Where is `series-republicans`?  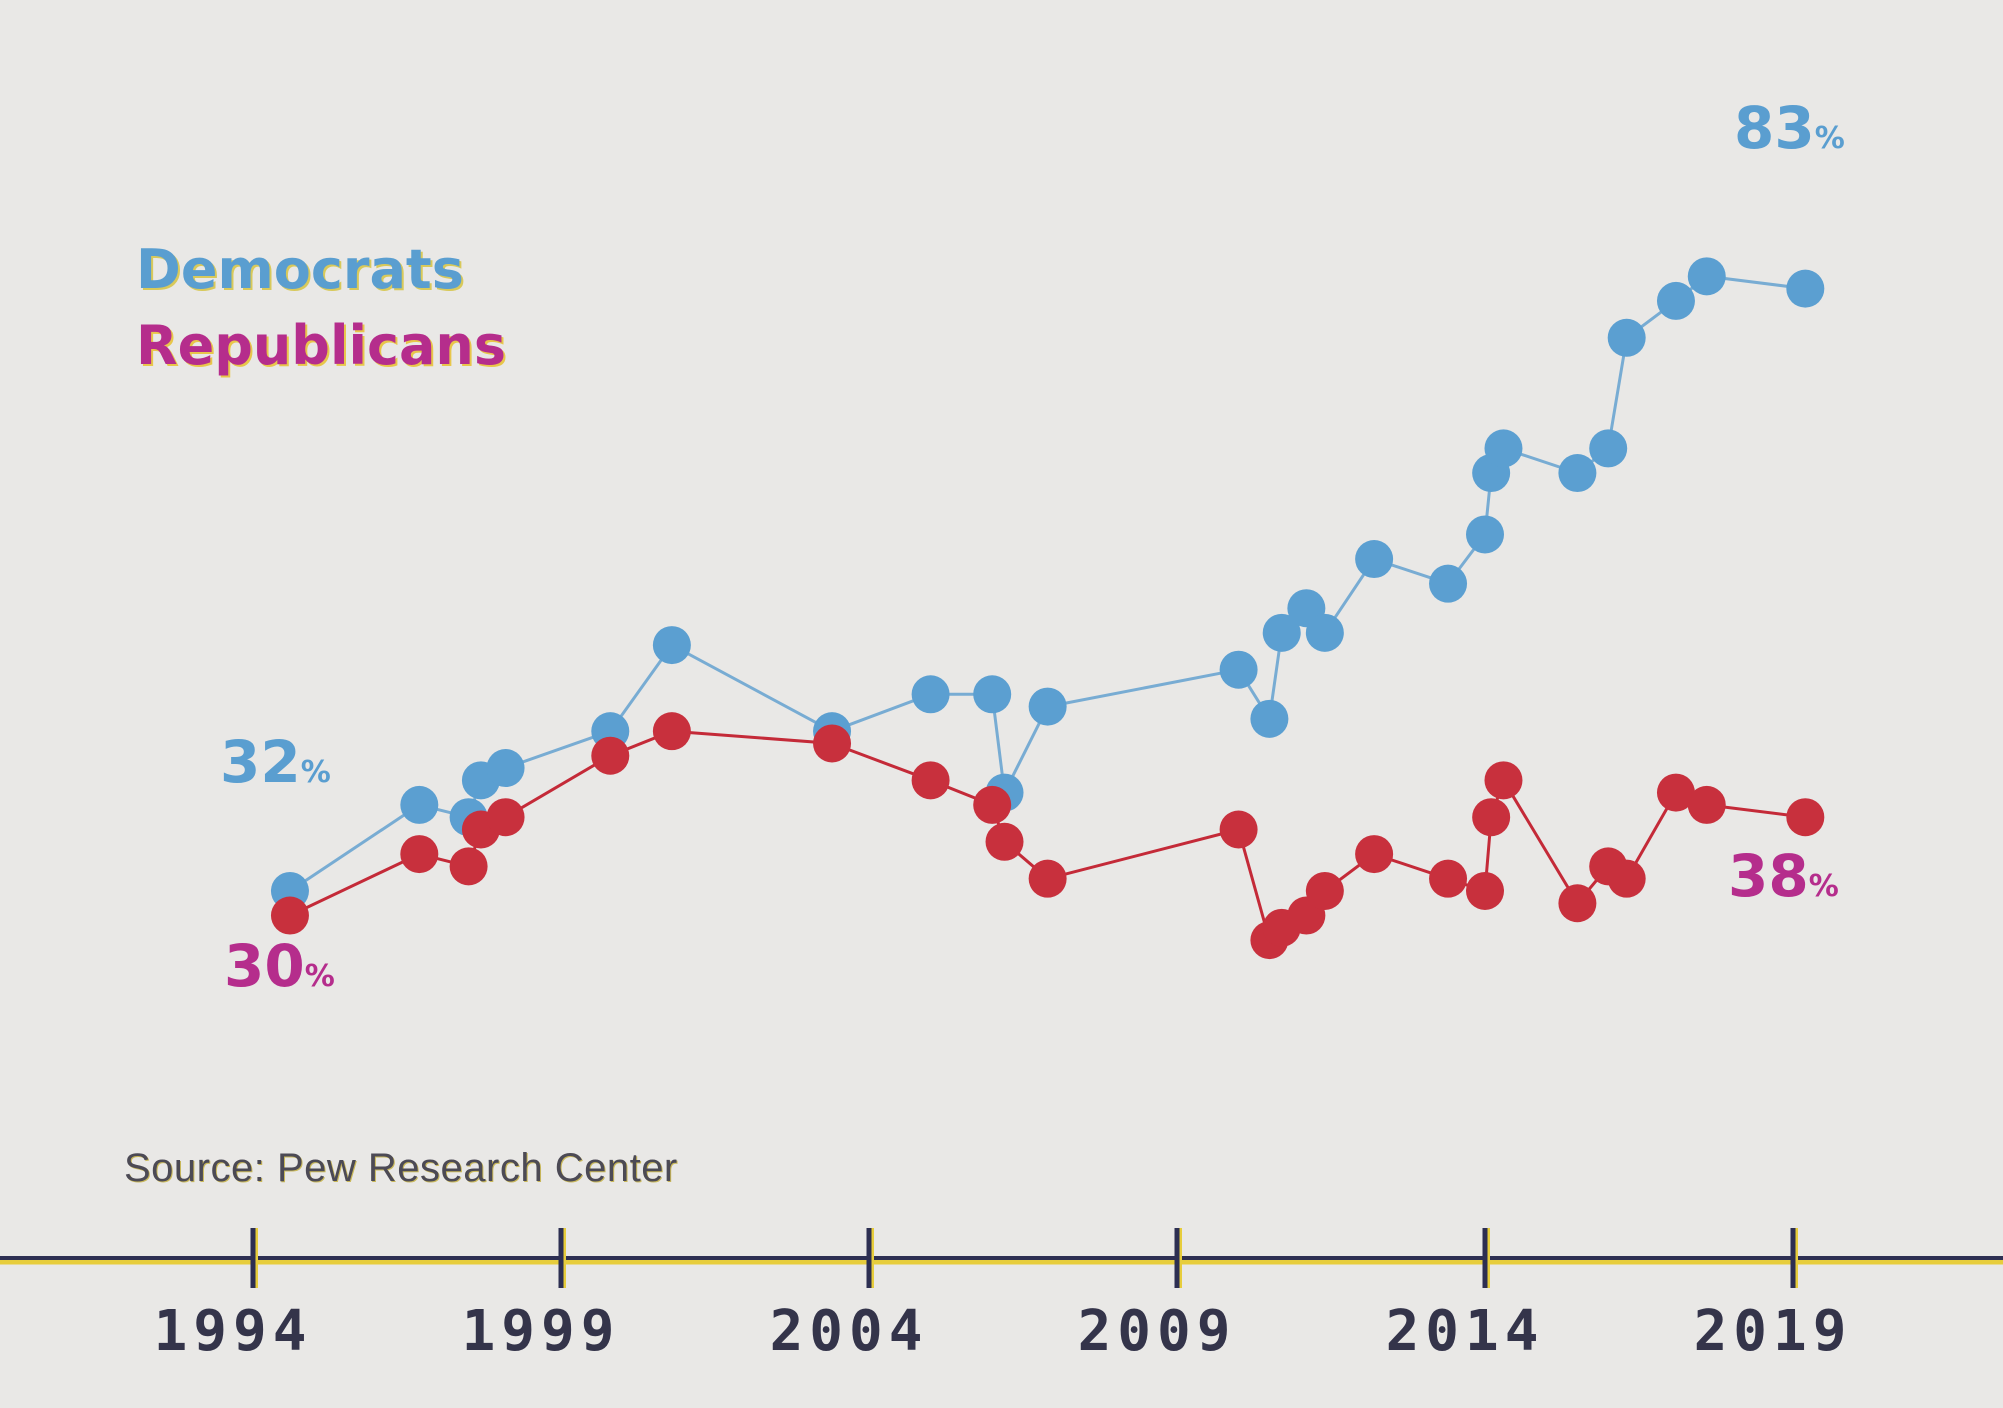
series-republicans is located at coordinates (1047, 836).